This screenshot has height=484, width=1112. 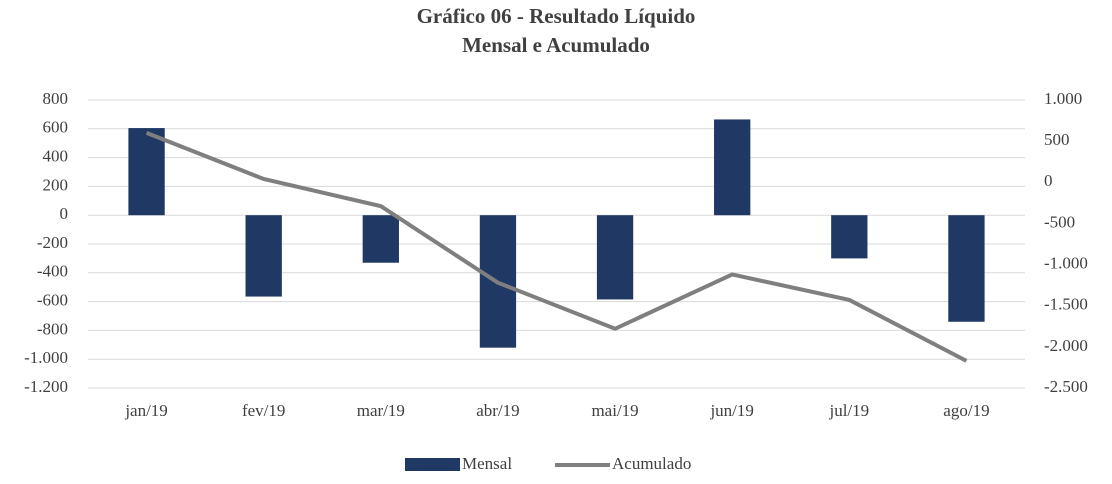 I want to click on x-tick-label: abr/19, so click(x=497, y=410).